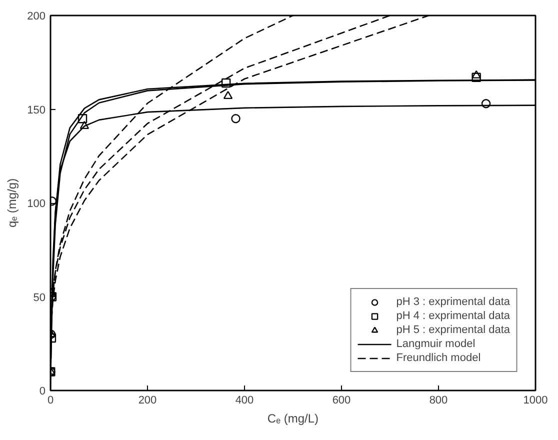 The width and height of the screenshot is (558, 440). I want to click on legend-label: Langmuir model, so click(436, 344).